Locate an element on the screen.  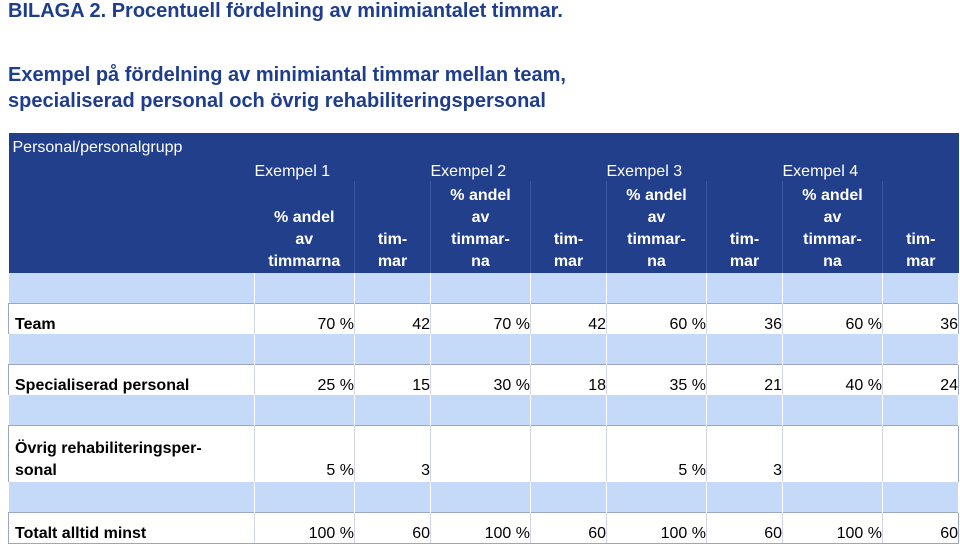
pct-header-2: % andel av timmar- na is located at coordinates (480, 227).